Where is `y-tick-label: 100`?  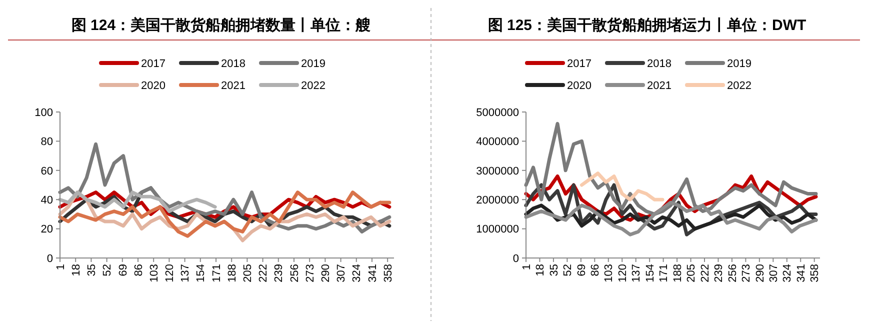
y-tick-label: 100 is located at coordinates (43, 112).